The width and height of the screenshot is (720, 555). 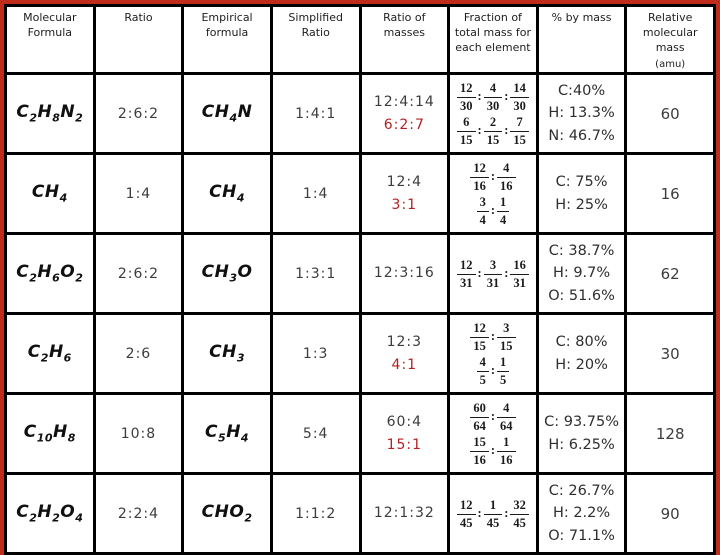 What do you see at coordinates (581, 135) in the screenshot?
I see `percent-line: N: 46.7%` at bounding box center [581, 135].